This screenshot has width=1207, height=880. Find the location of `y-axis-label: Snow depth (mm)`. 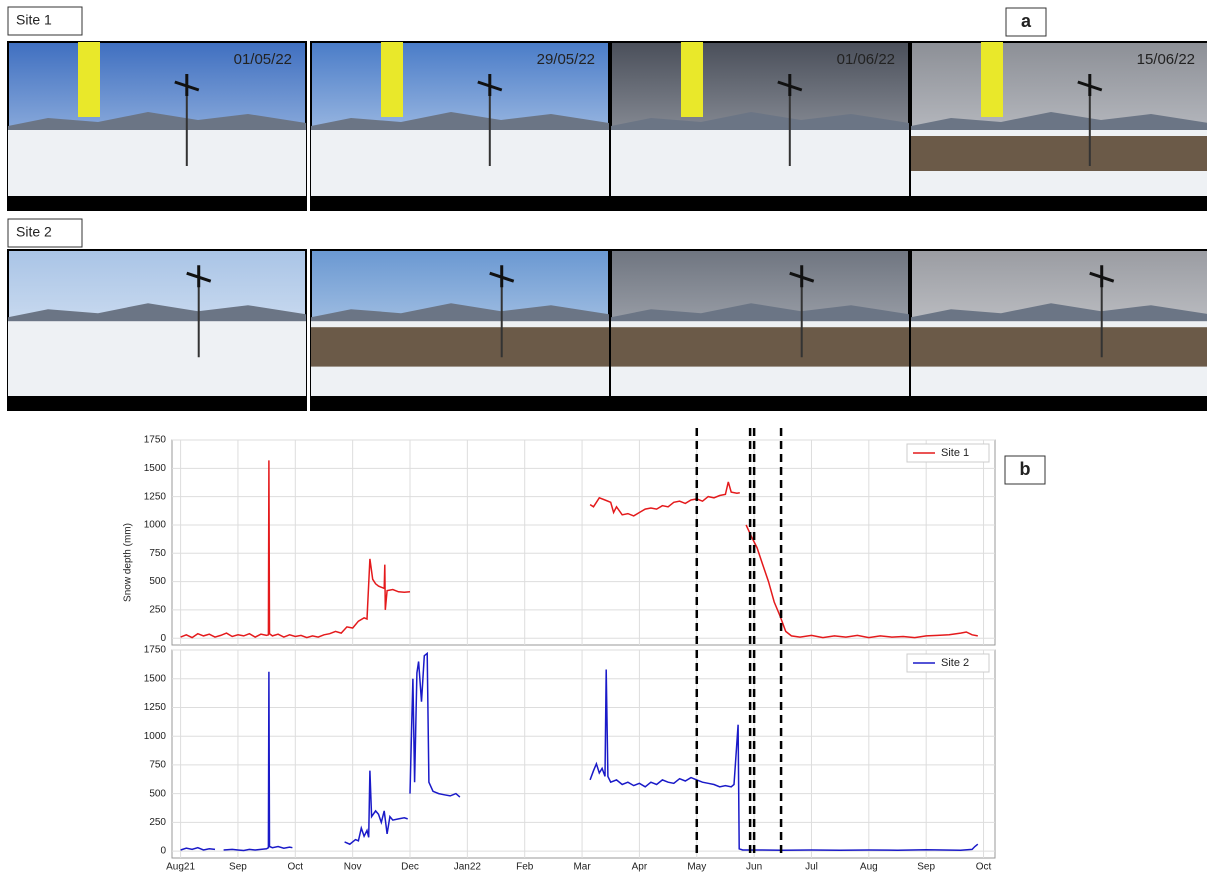

y-axis-label: Snow depth (mm) is located at coordinates (128, 562).